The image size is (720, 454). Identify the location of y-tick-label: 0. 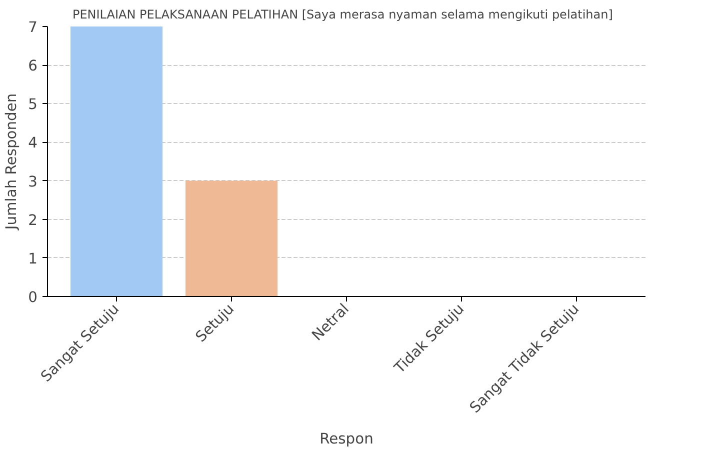
(33, 297).